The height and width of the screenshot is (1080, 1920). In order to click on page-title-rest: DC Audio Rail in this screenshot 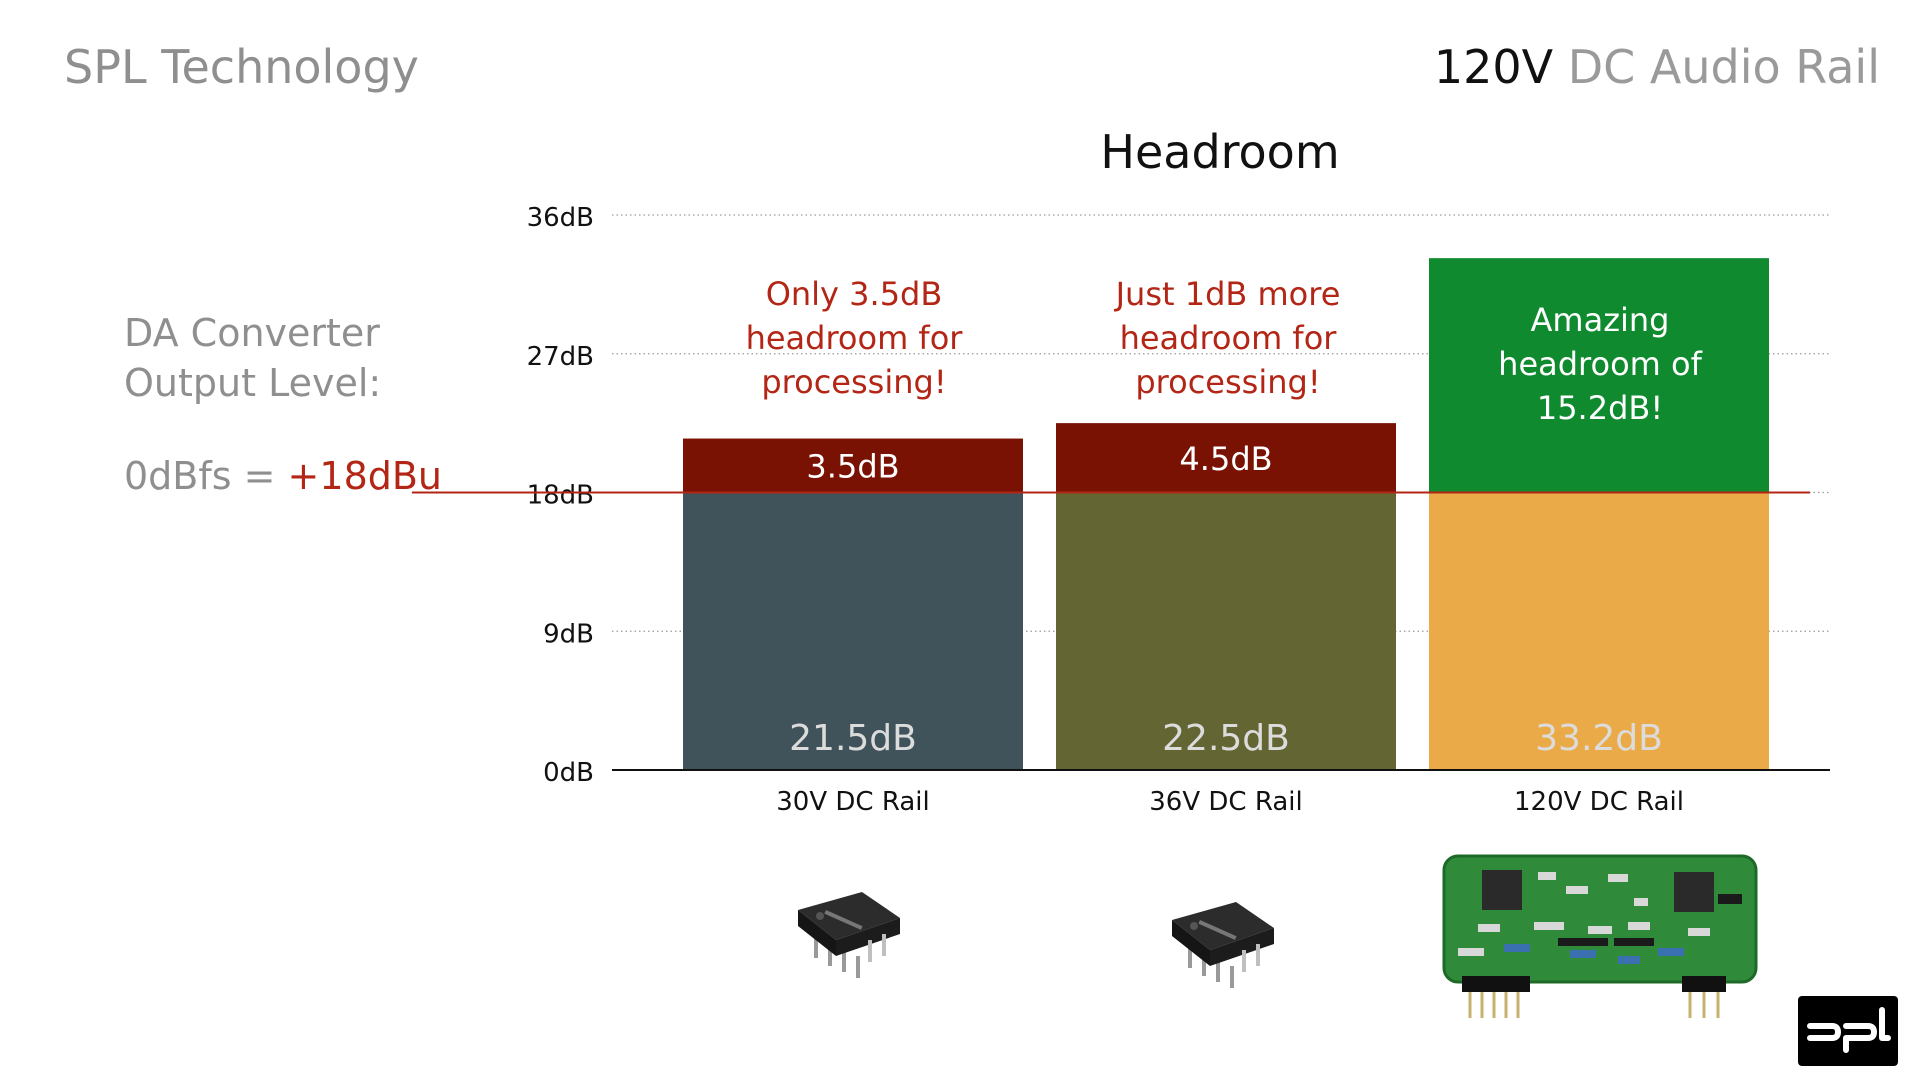, I will do `click(1716, 67)`.